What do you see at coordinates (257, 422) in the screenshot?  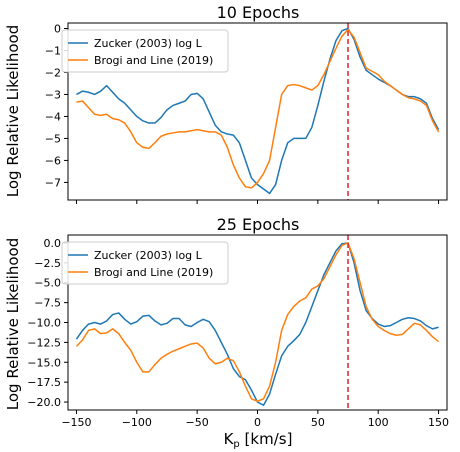 I see `x-tick-label: 0` at bounding box center [257, 422].